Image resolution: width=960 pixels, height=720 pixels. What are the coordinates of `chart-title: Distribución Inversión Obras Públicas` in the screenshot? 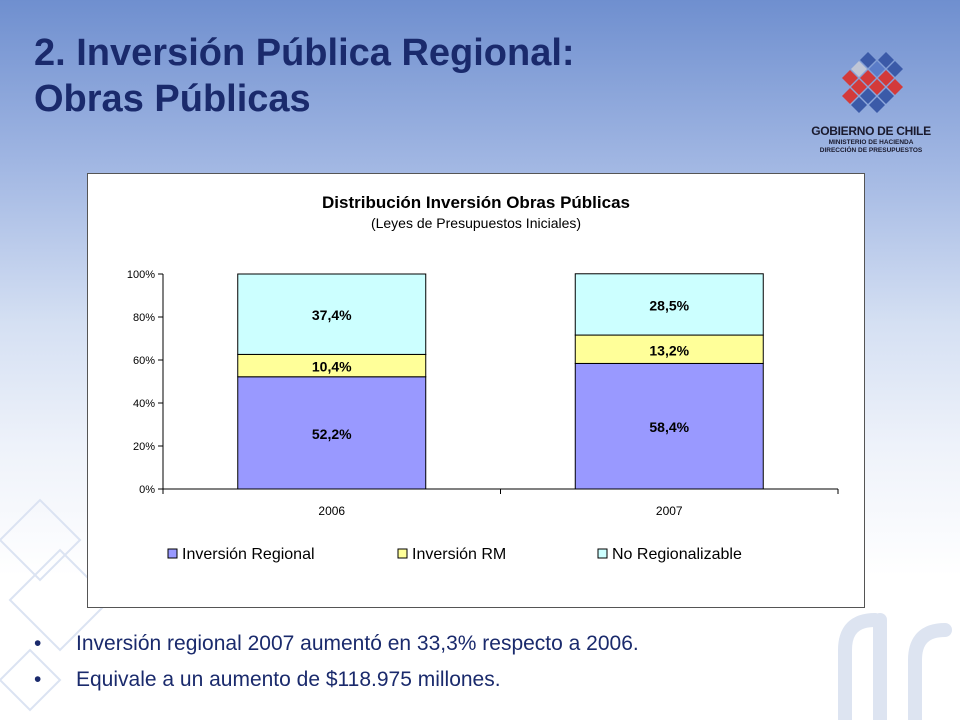 It's located at (476, 202).